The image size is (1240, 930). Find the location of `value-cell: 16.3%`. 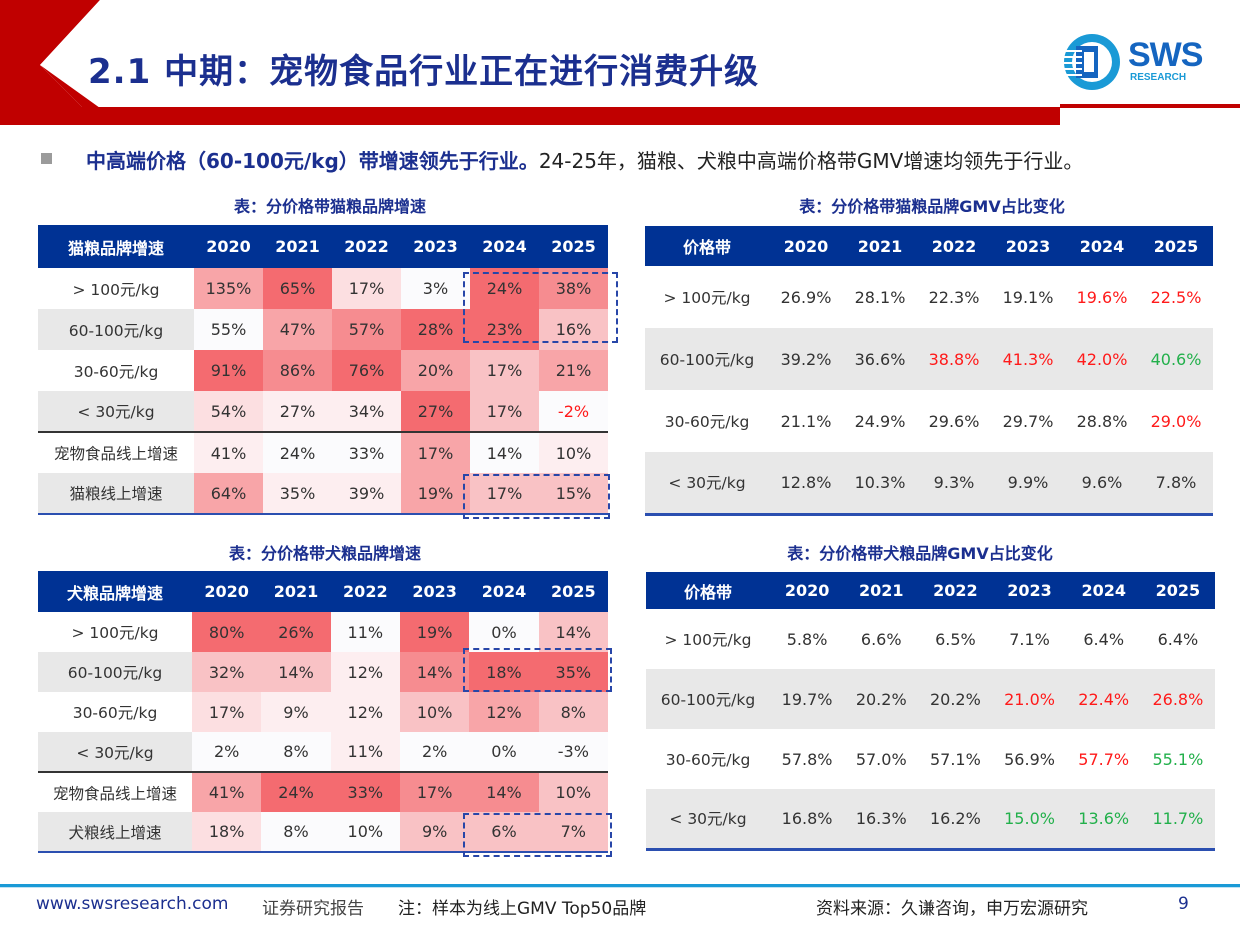

value-cell: 16.3% is located at coordinates (881, 819).